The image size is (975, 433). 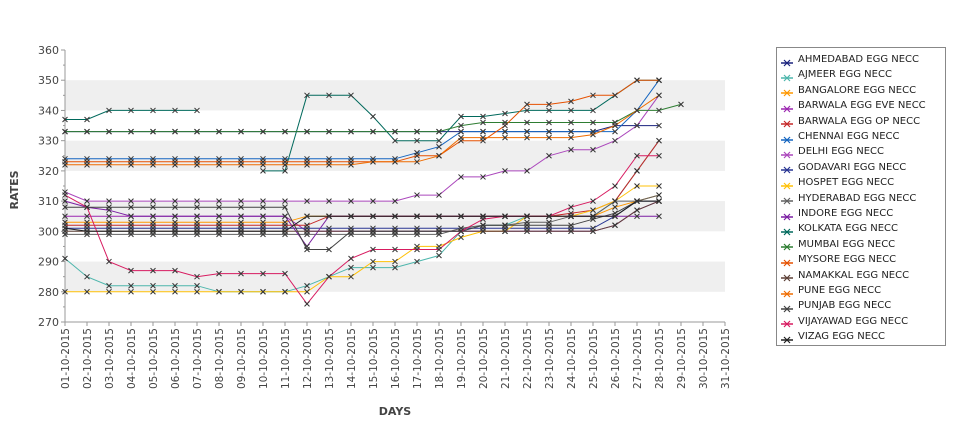 What do you see at coordinates (845, 75) in the screenshot?
I see `legend-label: AJMEER EGG NECC` at bounding box center [845, 75].